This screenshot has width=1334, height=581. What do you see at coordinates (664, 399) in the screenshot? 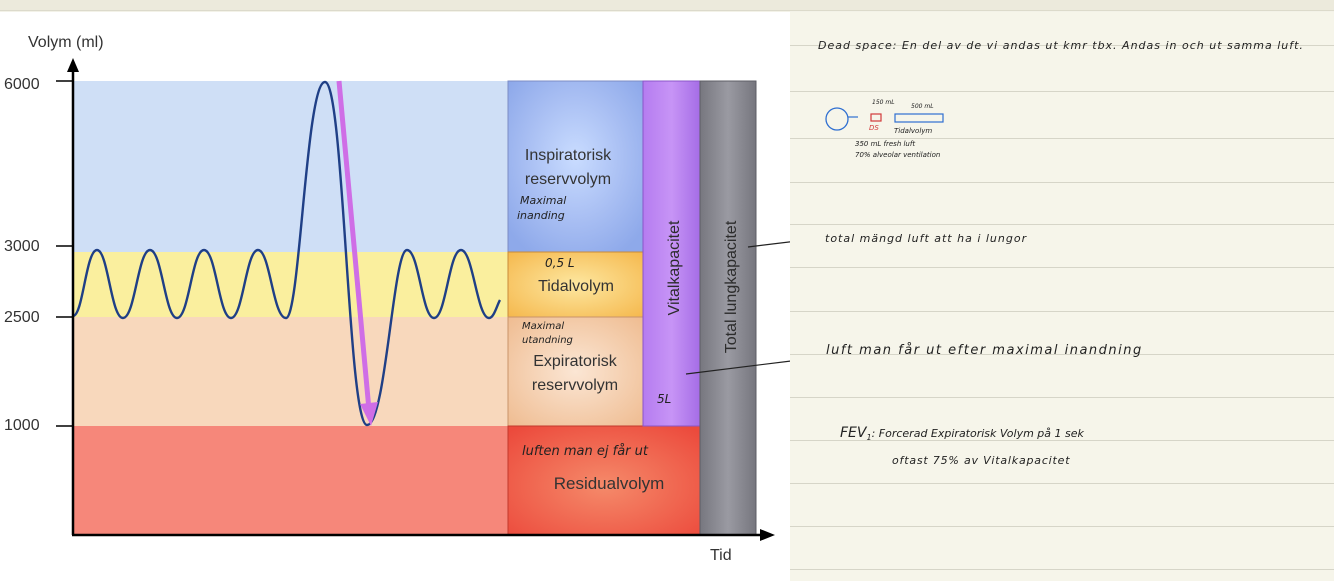
I see `vital-value-note: 5L` at bounding box center [664, 399].